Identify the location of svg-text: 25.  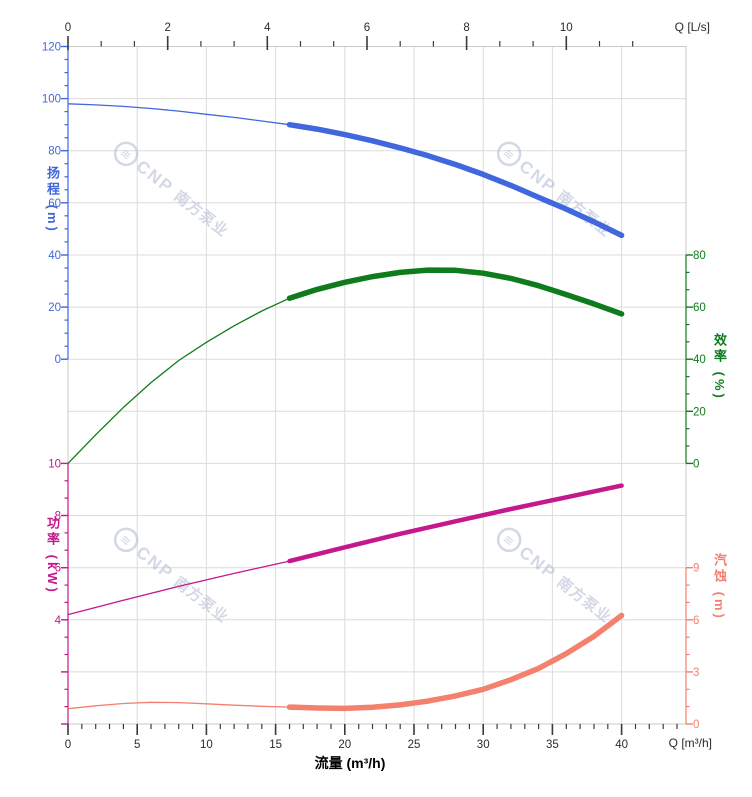
(414, 745).